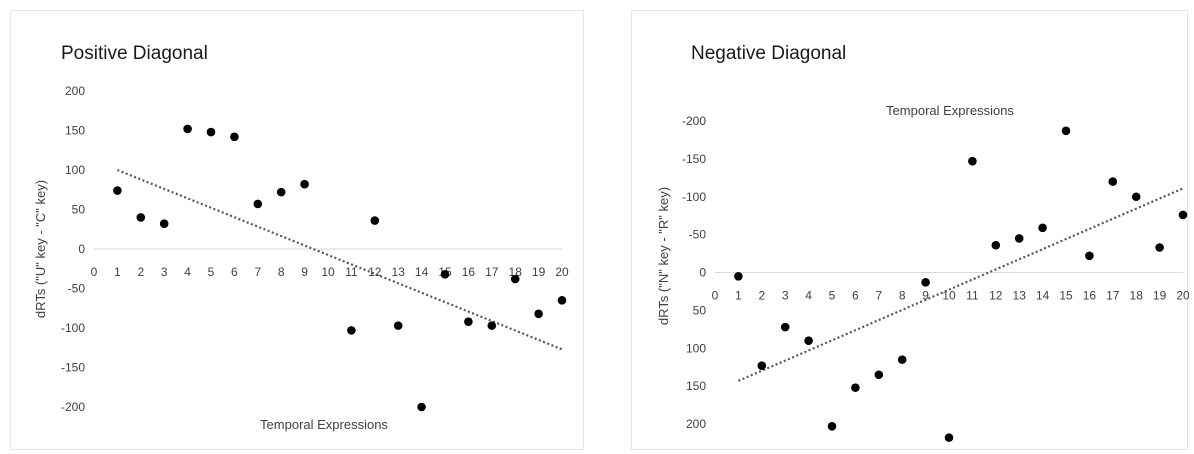 Image resolution: width=1194 pixels, height=454 pixels. What do you see at coordinates (972, 296) in the screenshot?
I see `x-tick-label: 11` at bounding box center [972, 296].